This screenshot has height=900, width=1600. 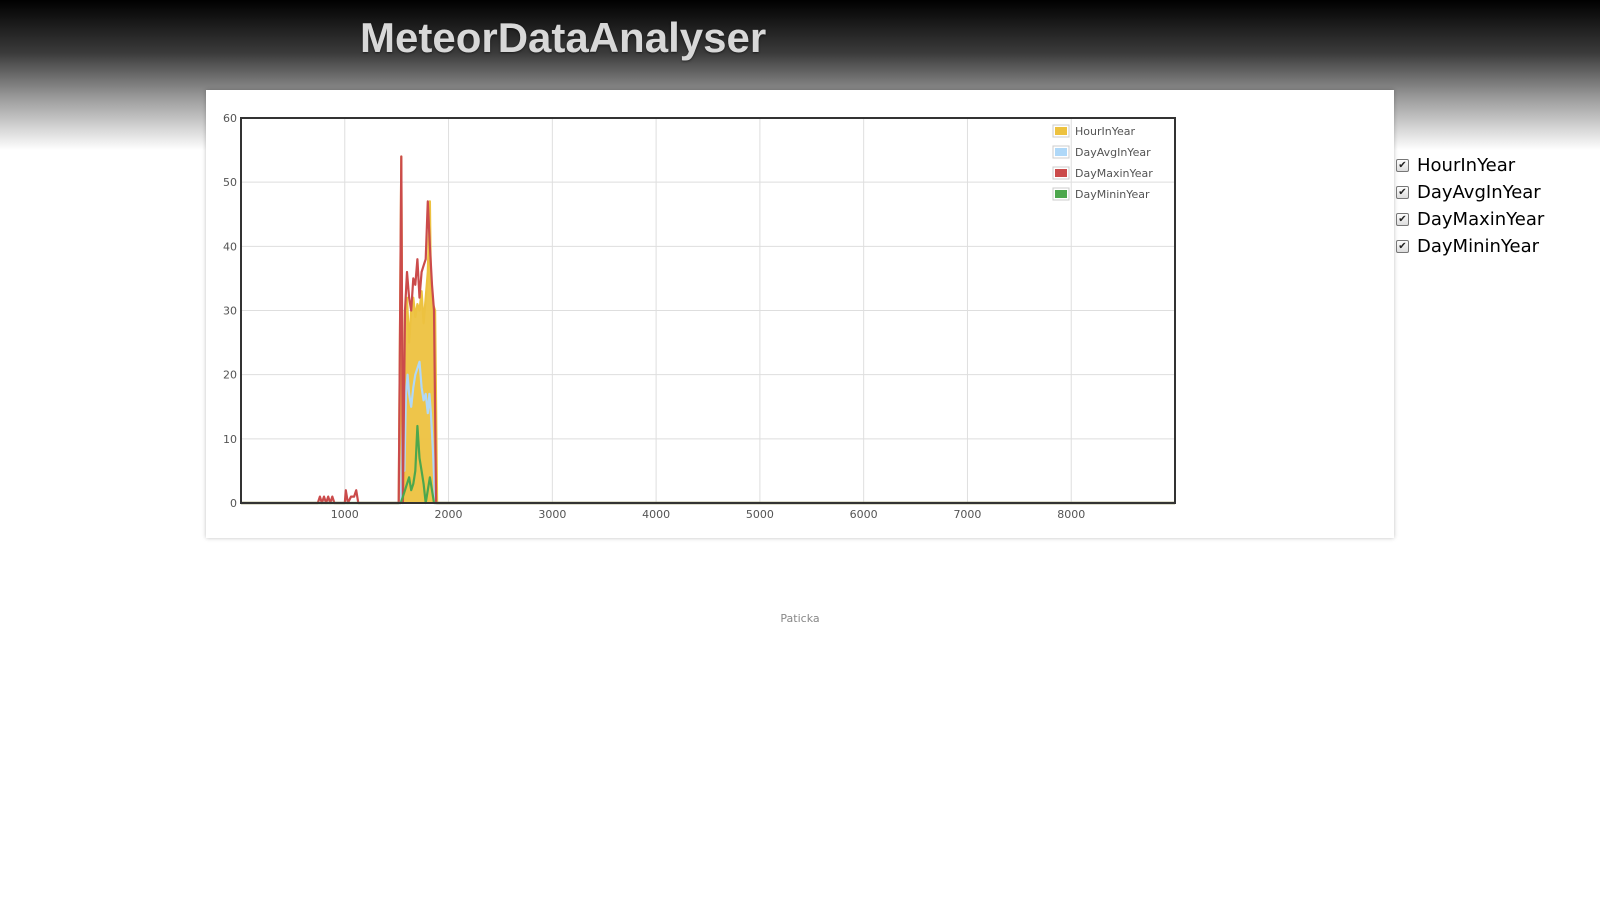 What do you see at coordinates (1061, 173) in the screenshot?
I see `legend-swatch-daymaxinyear` at bounding box center [1061, 173].